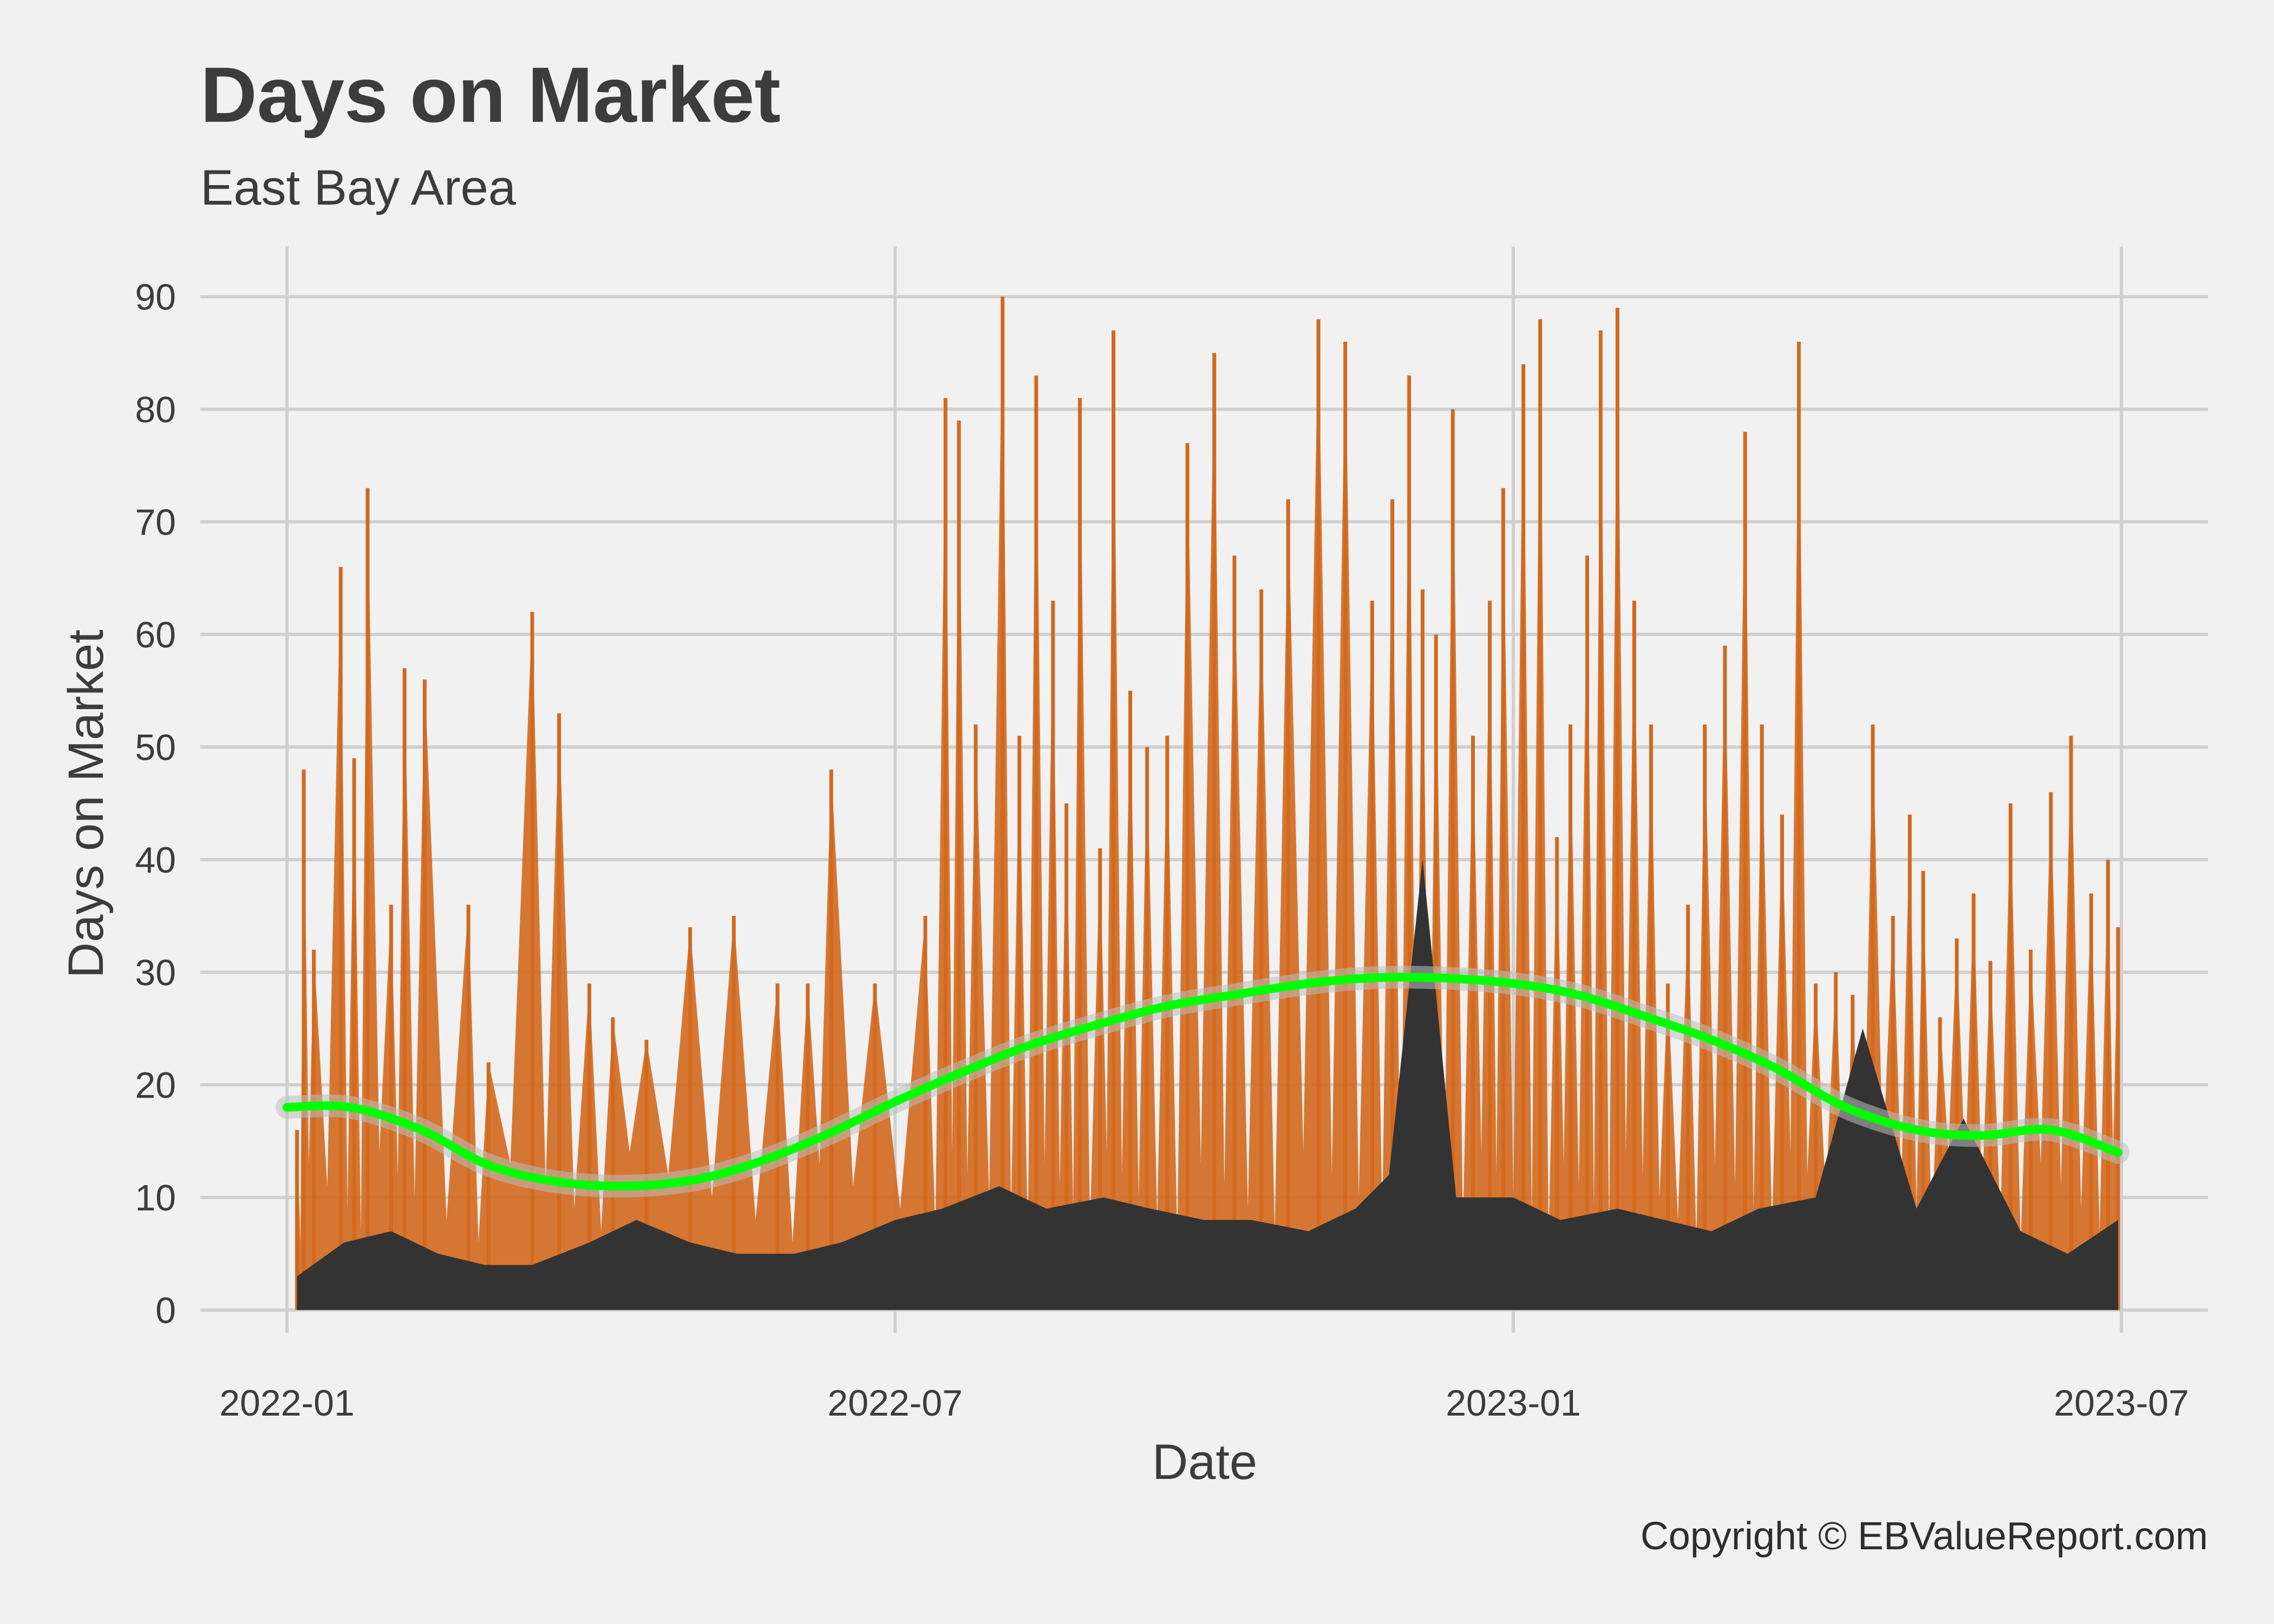 This screenshot has height=1624, width=2274. What do you see at coordinates (2122, 1404) in the screenshot?
I see `x-tick-label: 2023-07` at bounding box center [2122, 1404].